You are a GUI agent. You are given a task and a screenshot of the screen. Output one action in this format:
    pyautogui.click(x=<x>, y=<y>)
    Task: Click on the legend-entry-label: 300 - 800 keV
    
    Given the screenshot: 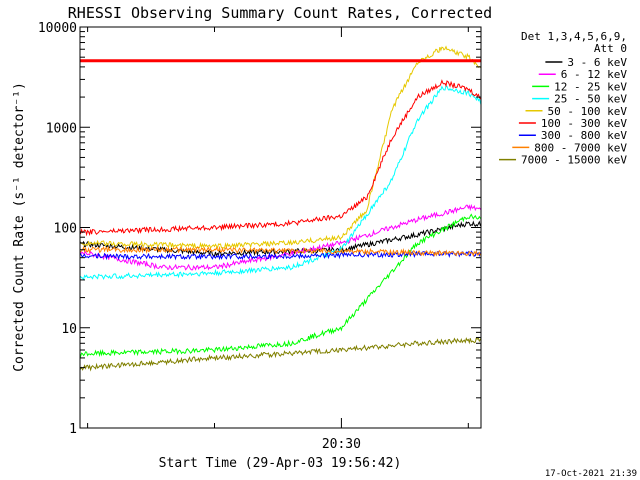 What is the action you would take?
    pyautogui.click(x=584, y=135)
    